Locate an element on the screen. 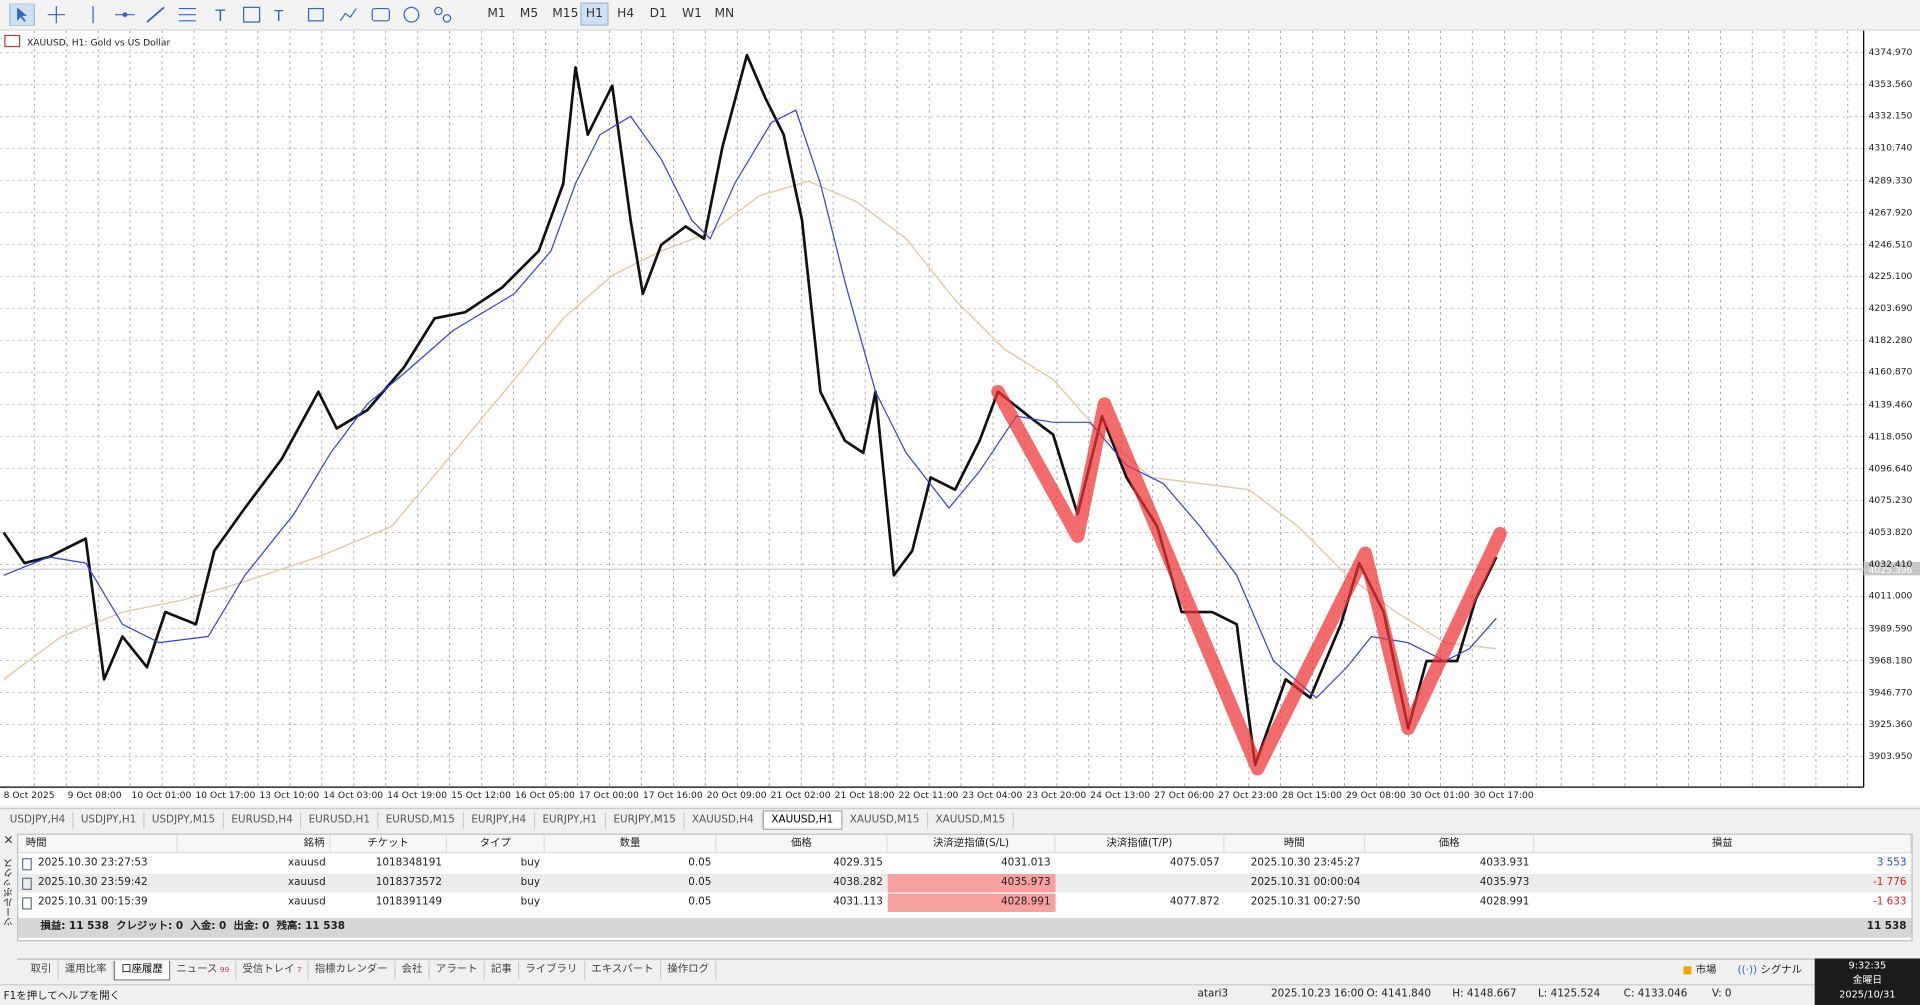 This screenshot has width=1920, height=1005. timeframe-button: H1 is located at coordinates (594, 14).